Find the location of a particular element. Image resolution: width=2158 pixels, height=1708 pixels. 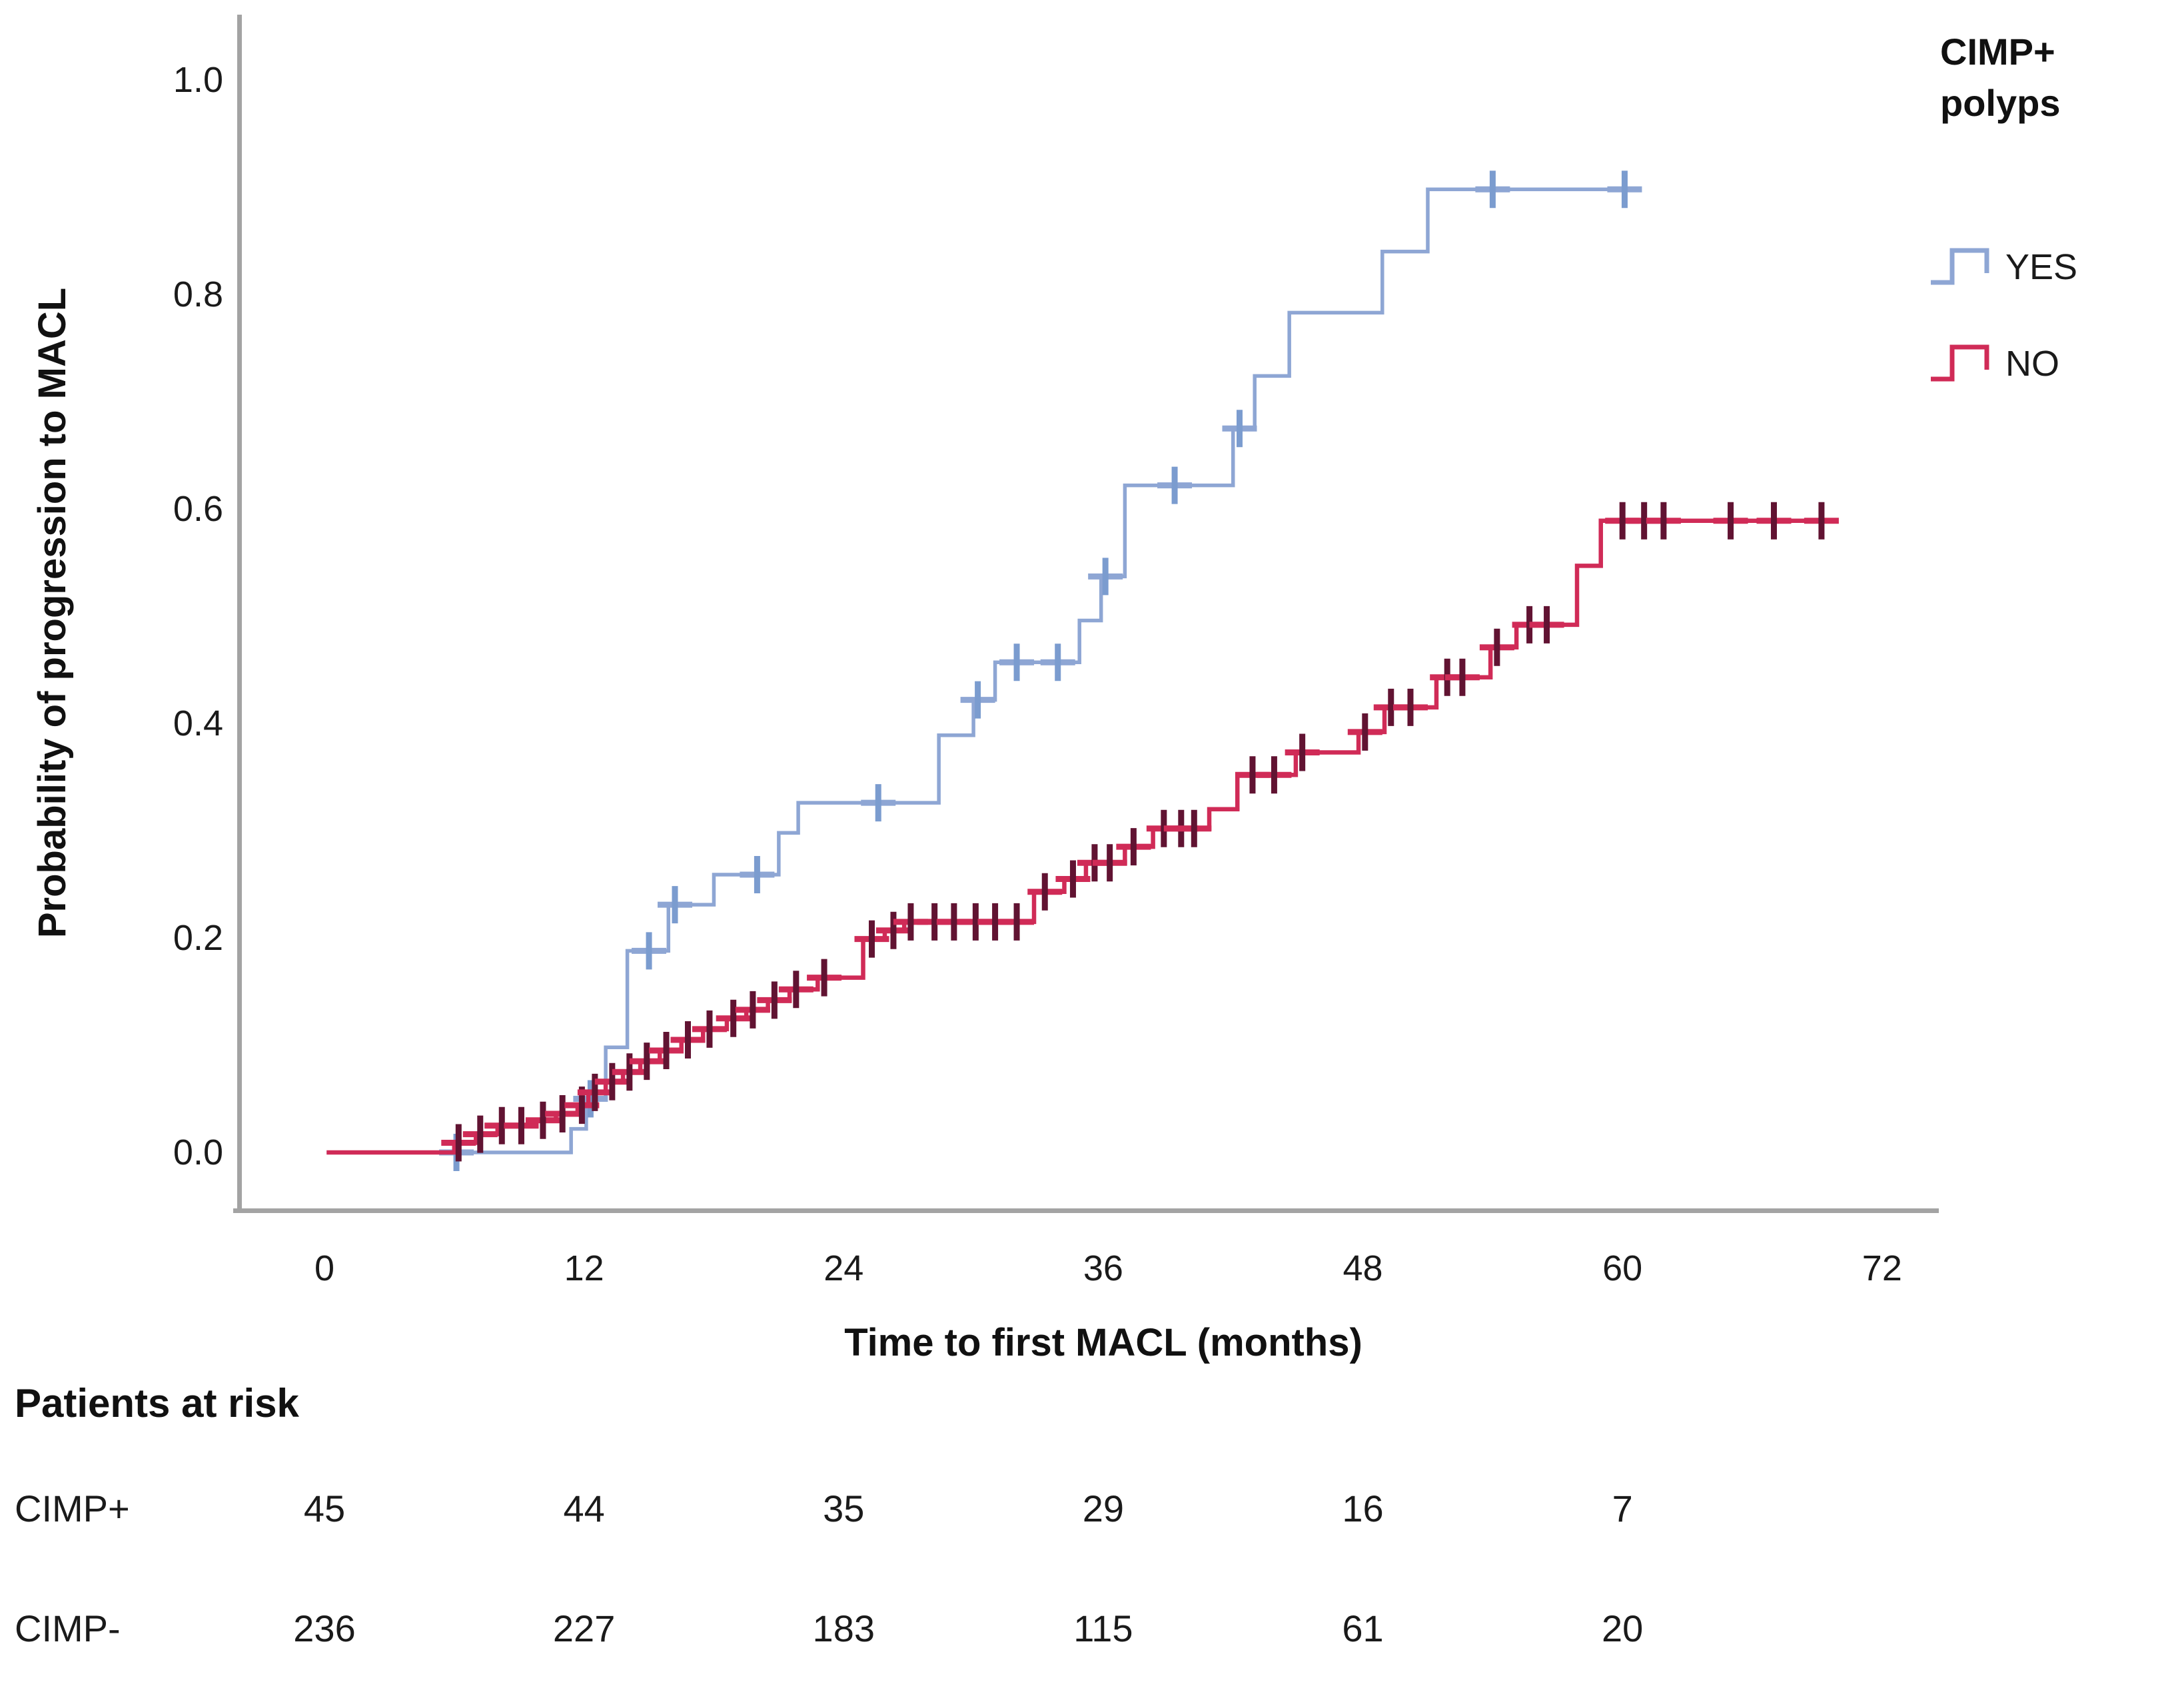

at-risk-row-label-cimp-: CIMP- is located at coordinates (68, 1628).